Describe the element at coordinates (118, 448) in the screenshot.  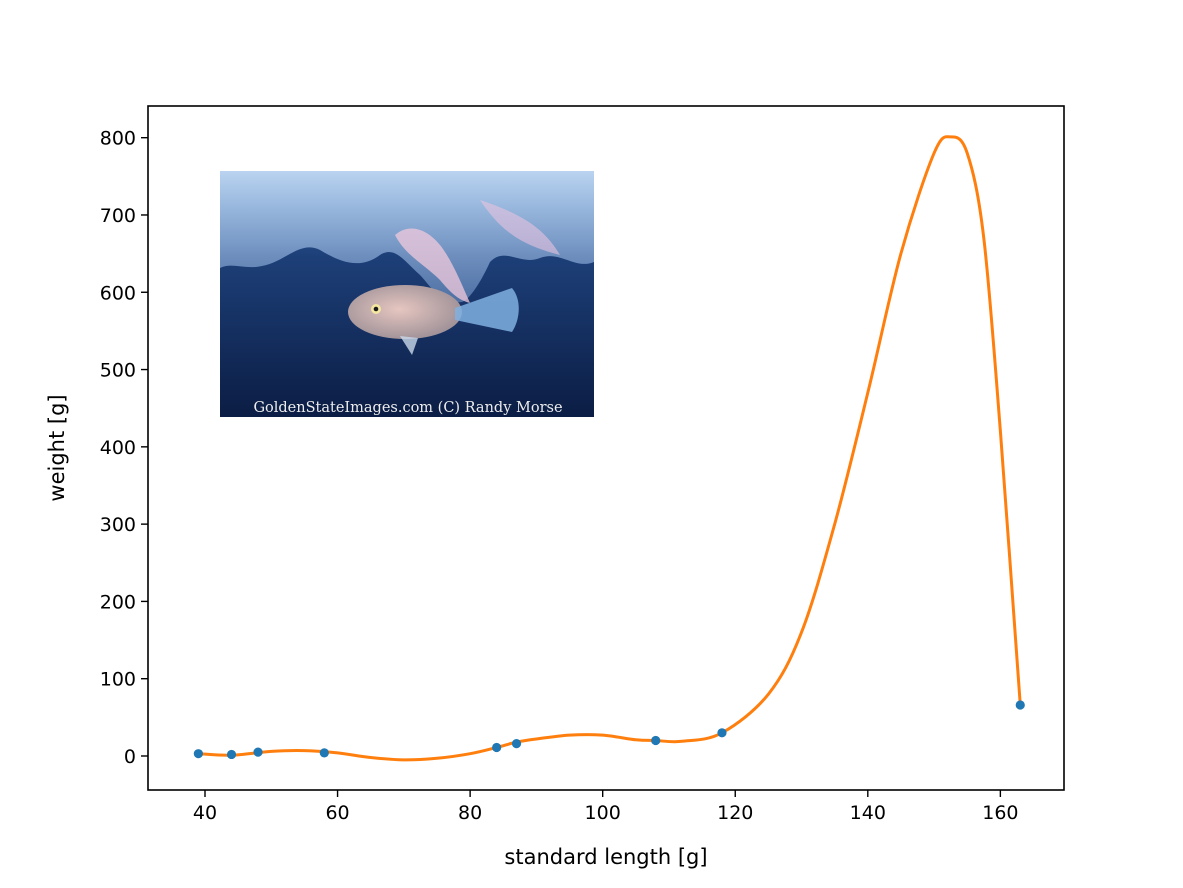
I see `y-tick-label: 400` at that location.